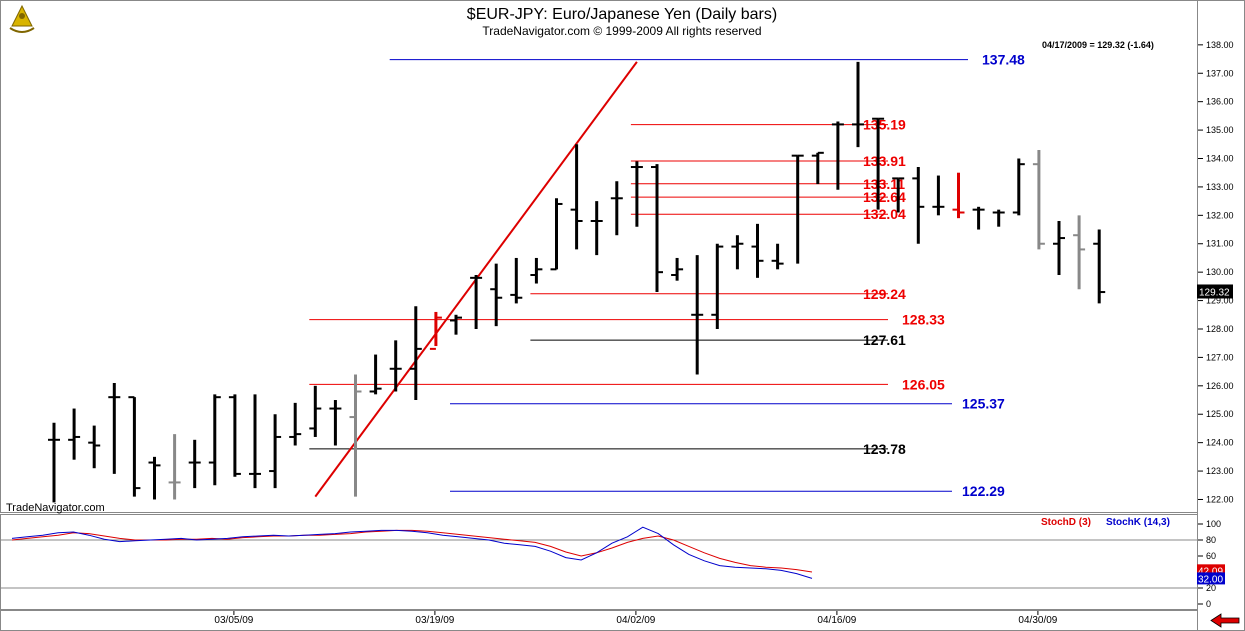 The height and width of the screenshot is (631, 1245). I want to click on stoch-last-value-box, so click(1211, 578).